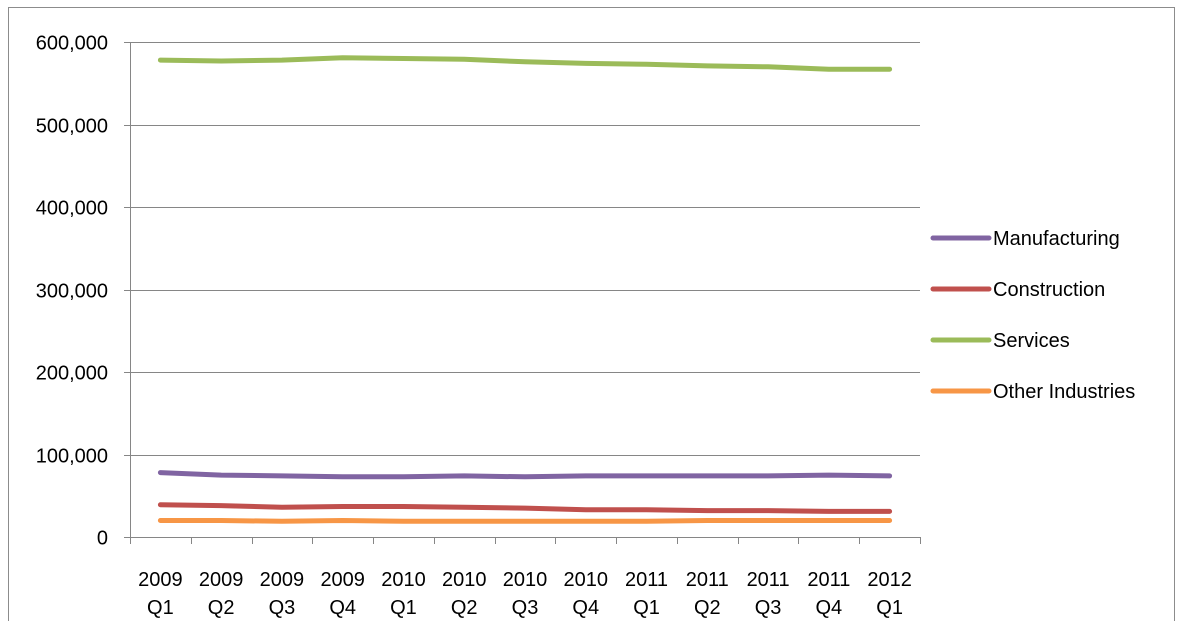 Image resolution: width=1181 pixels, height=621 pixels. Describe the element at coordinates (525, 521) in the screenshot. I see `series-line-other-industries` at that location.